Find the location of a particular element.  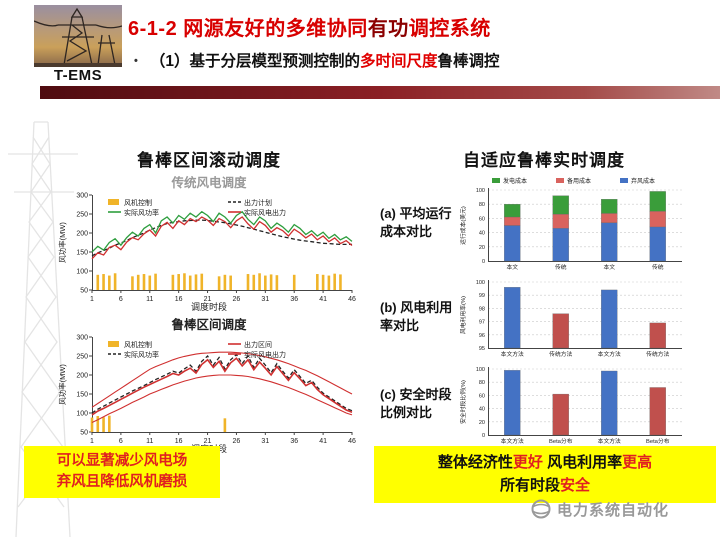

svg-text: 备用成本 is located at coordinates (579, 181).